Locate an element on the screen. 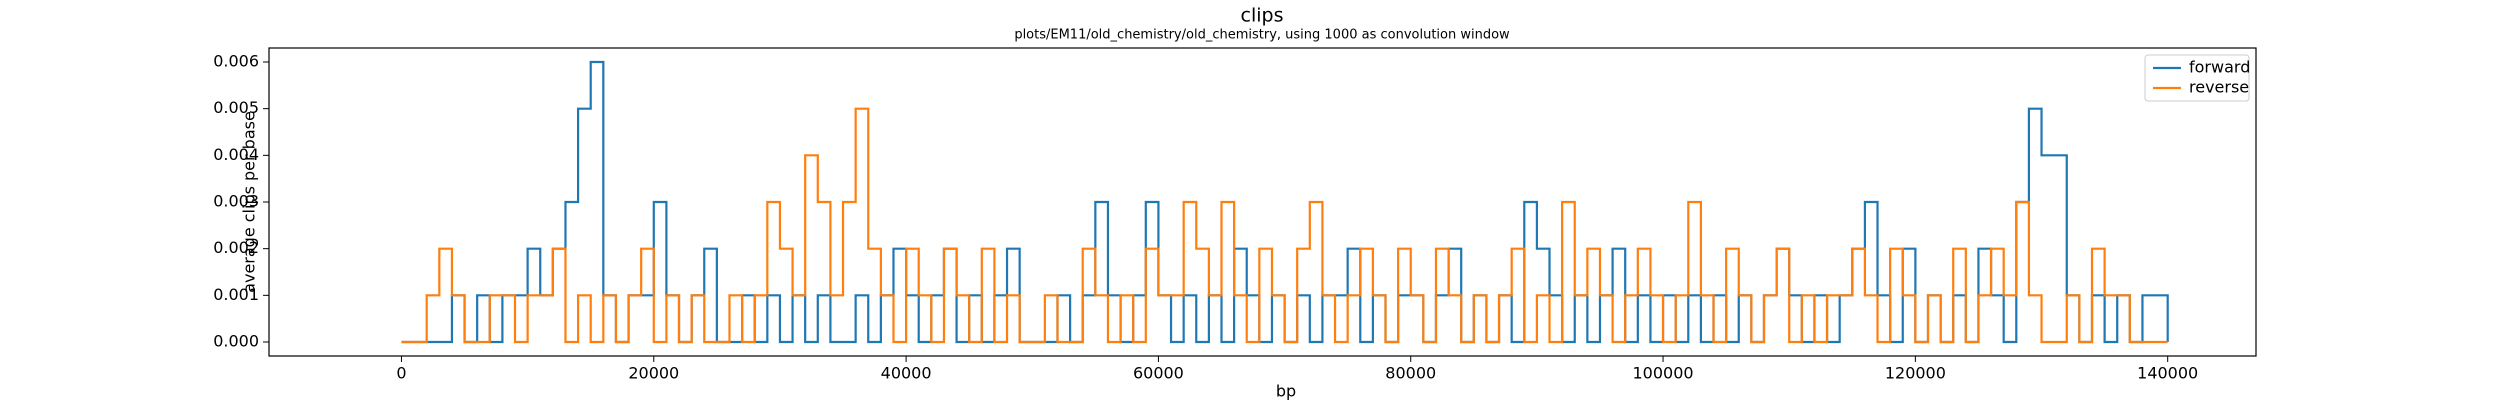  y-tick-label: 0.006 is located at coordinates (236, 61).